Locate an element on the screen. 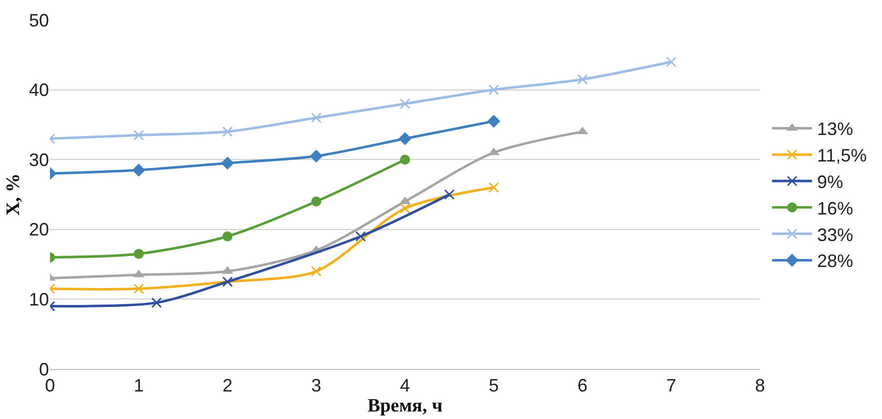 Image resolution: width=882 pixels, height=419 pixels. y-tick-label: 10 is located at coordinates (38, 300).